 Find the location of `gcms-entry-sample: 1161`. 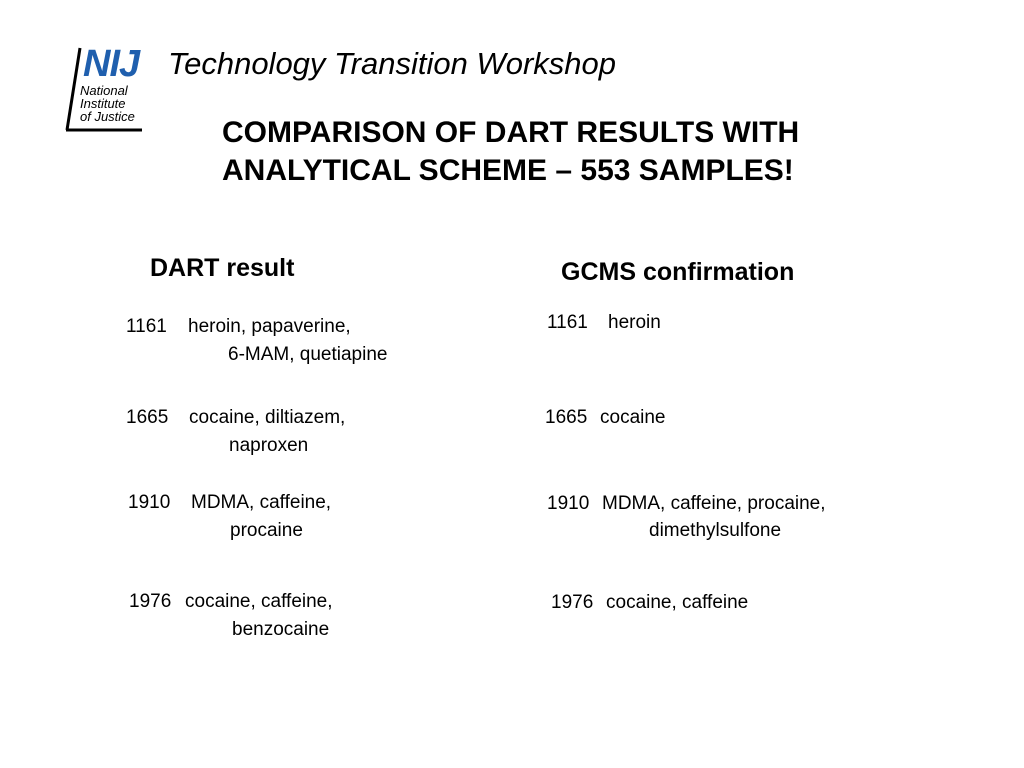

gcms-entry-sample: 1161 is located at coordinates (567, 322).